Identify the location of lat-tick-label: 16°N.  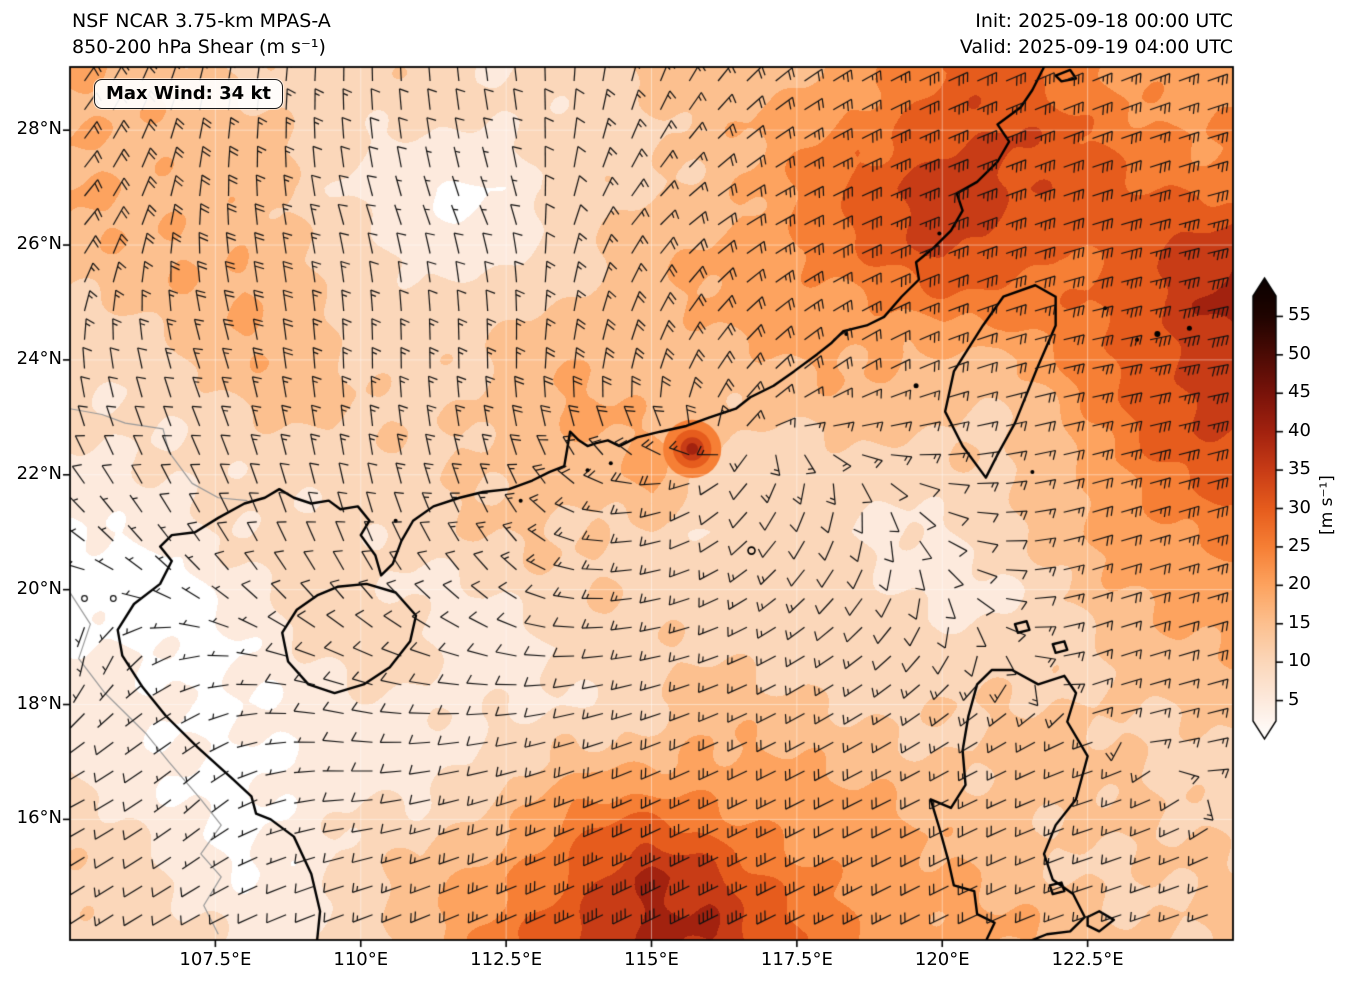
(39, 818).